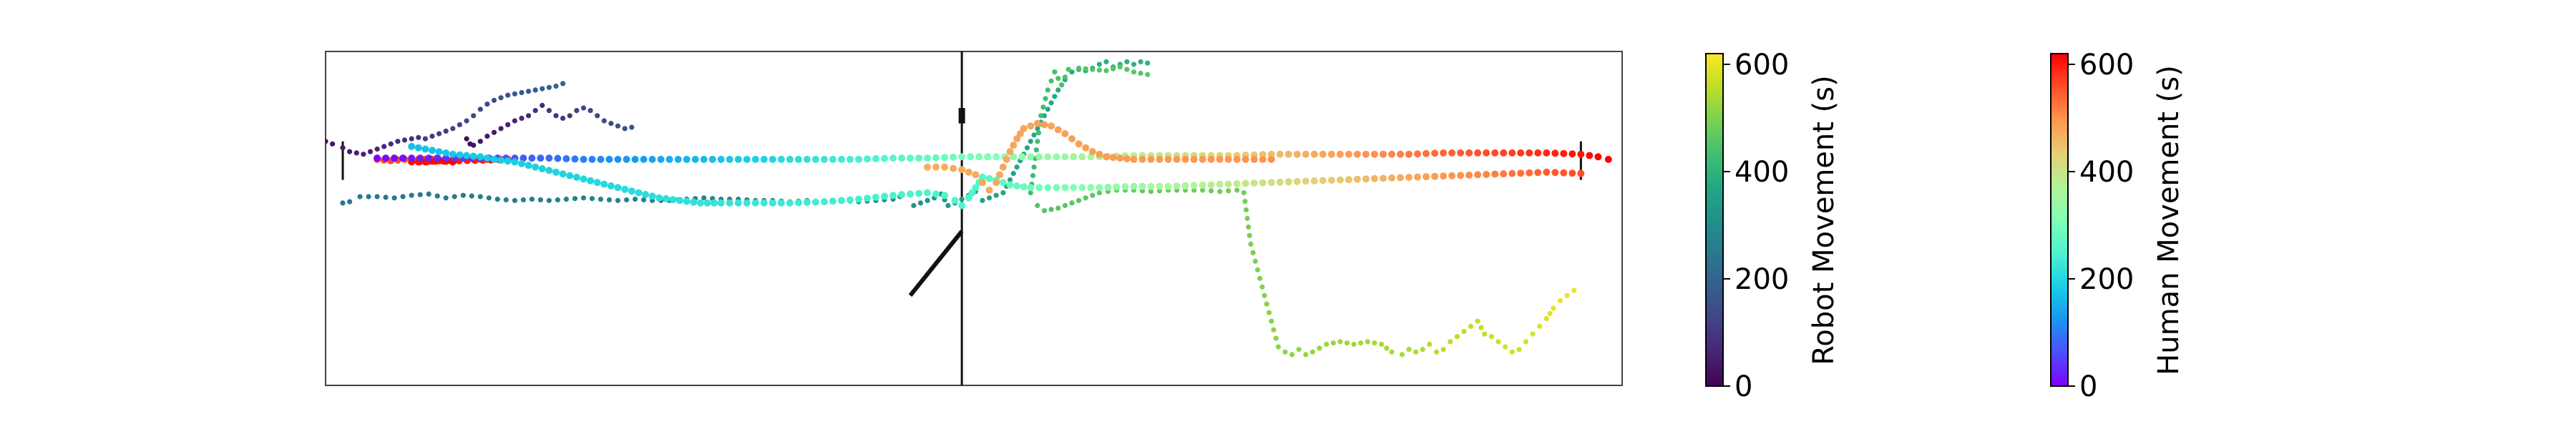 The image size is (2576, 429). Describe the element at coordinates (2168, 220) in the screenshot. I see `human-colorbar-label: Human Movement (s)` at that location.